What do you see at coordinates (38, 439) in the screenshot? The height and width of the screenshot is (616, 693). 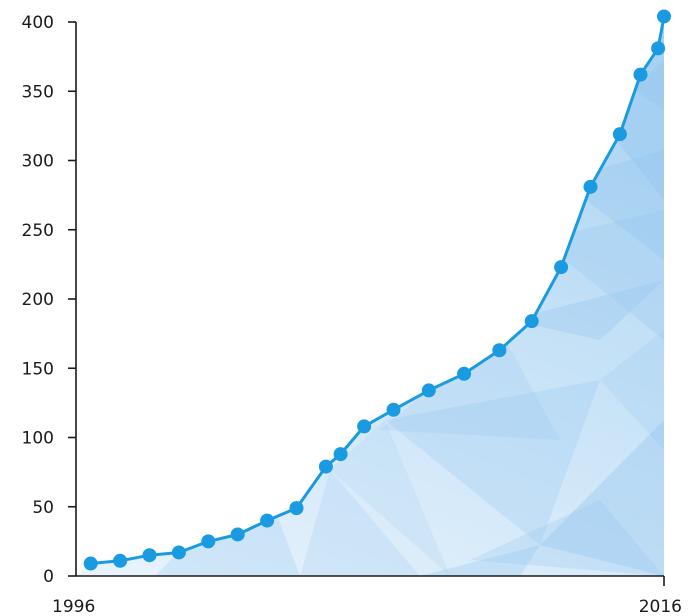 I see `y-tick-label: 100` at bounding box center [38, 439].